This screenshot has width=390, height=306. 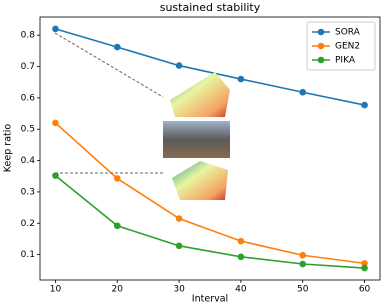 I want to click on legend-label: SORA, so click(x=348, y=33).